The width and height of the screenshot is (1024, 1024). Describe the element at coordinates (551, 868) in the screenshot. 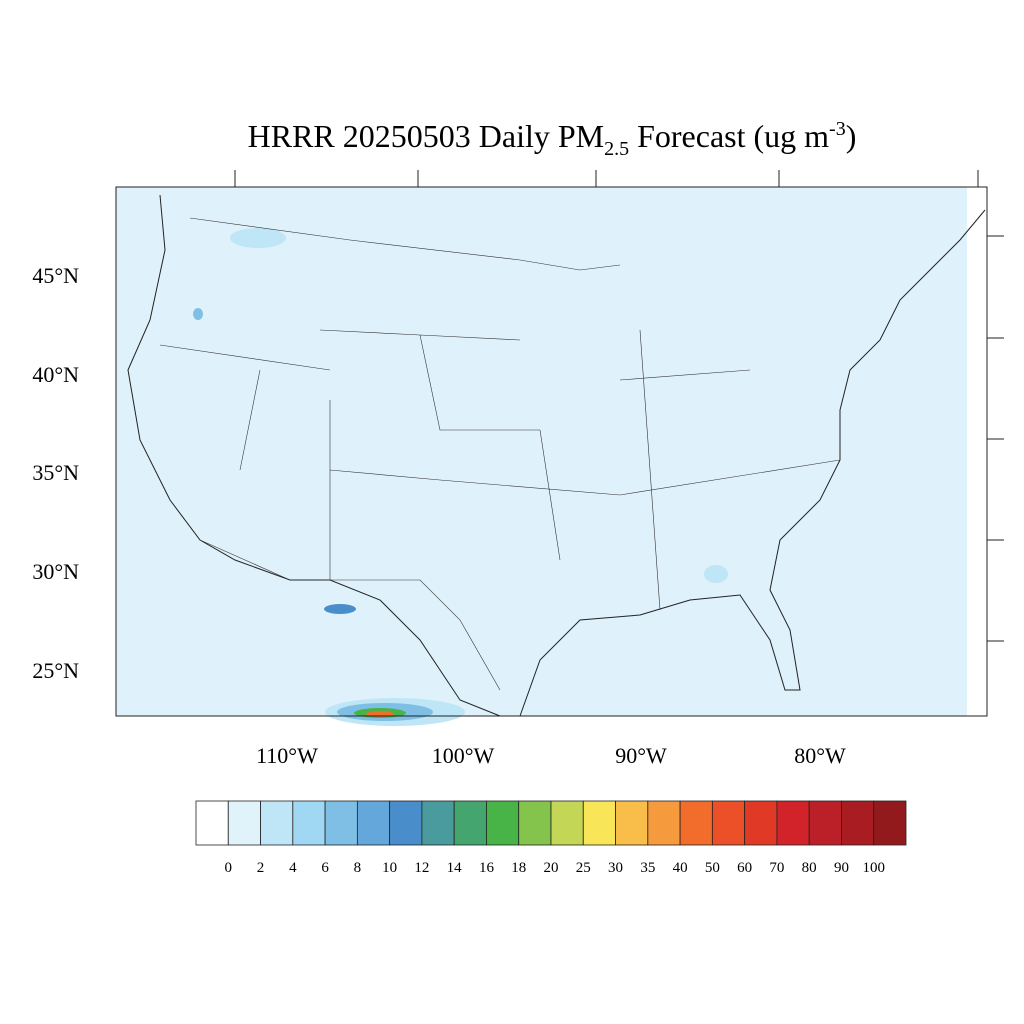

I see `colorbar-label: 20` at that location.